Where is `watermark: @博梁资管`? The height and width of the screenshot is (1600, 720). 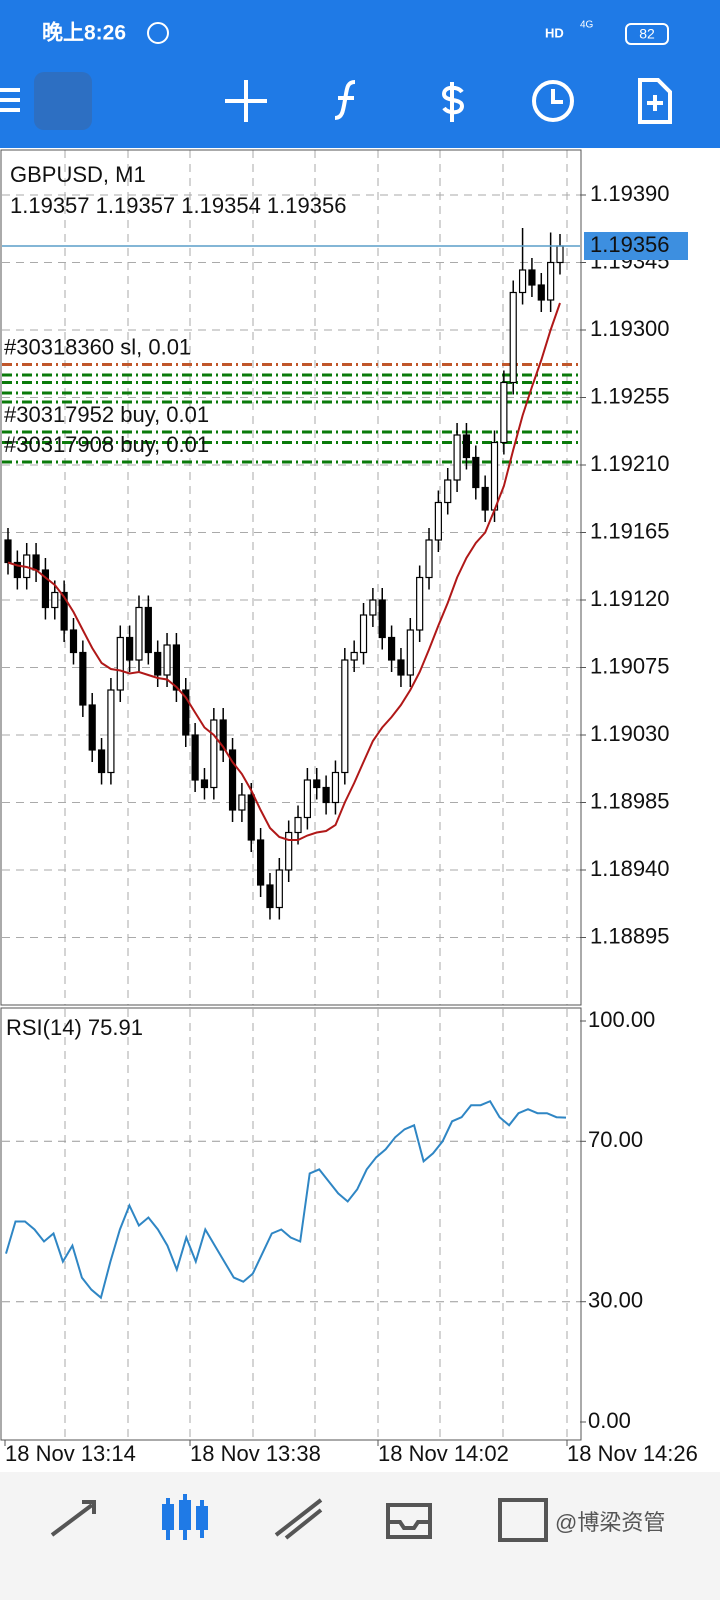
watermark: @博梁资管 is located at coordinates (610, 1522).